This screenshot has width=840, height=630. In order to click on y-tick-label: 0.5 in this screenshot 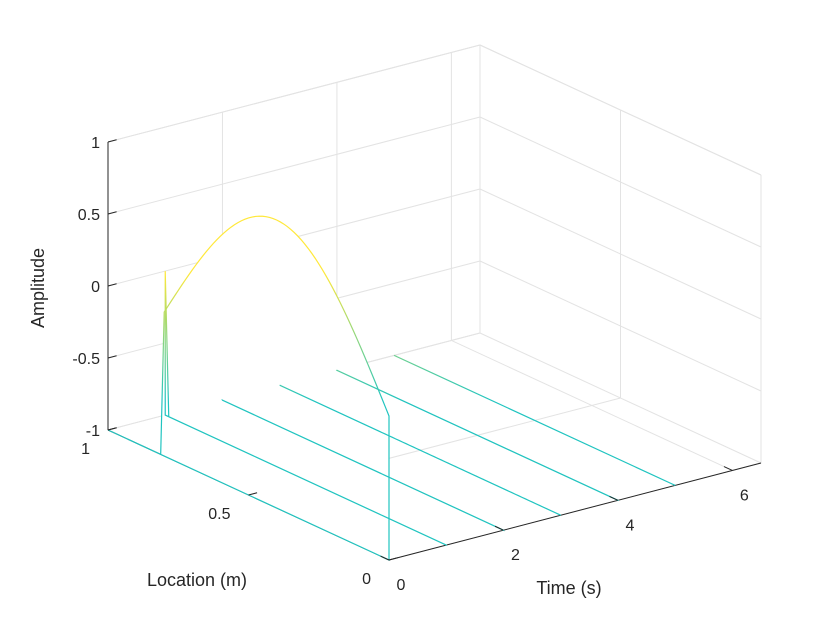, I will do `click(219, 514)`.